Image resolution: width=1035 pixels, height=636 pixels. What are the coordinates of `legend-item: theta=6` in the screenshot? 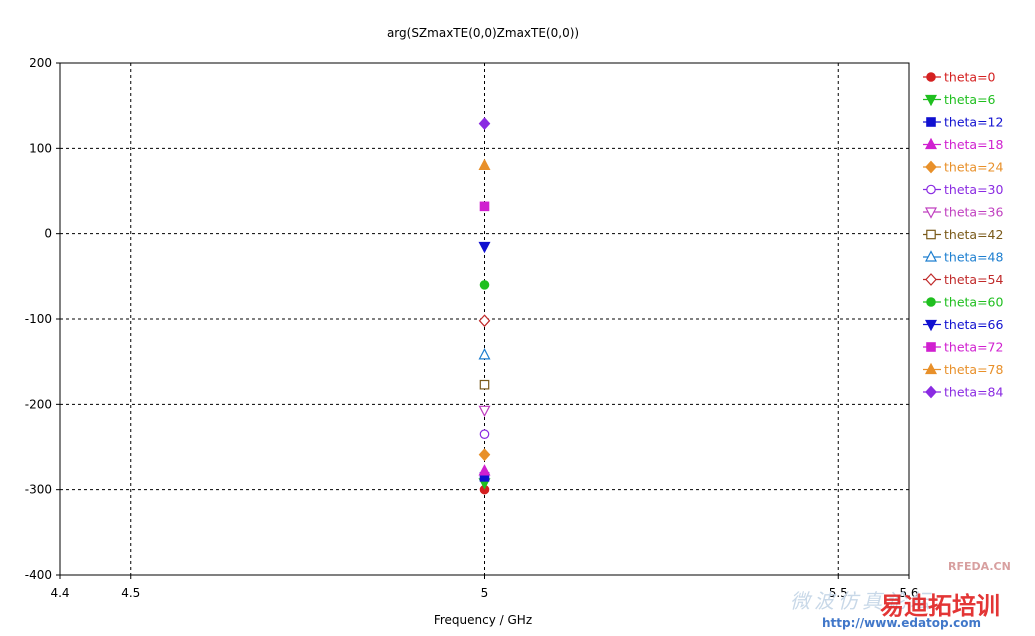 It's located at (959, 99).